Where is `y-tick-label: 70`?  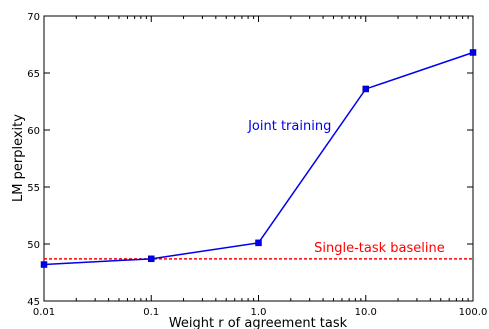
y-tick-label: 70 is located at coordinates (33, 17).